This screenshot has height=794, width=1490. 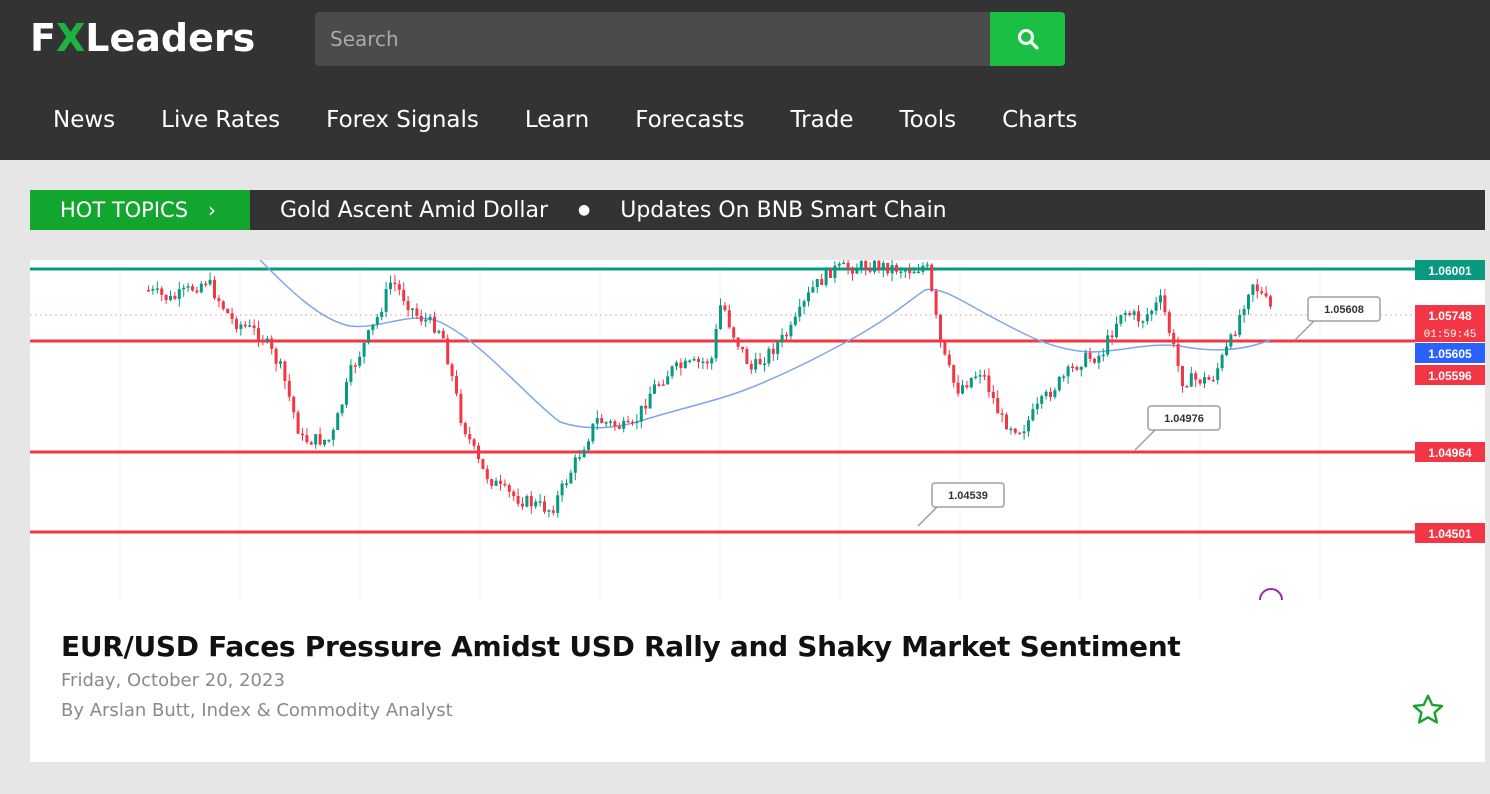 What do you see at coordinates (84, 120) in the screenshot?
I see `nav-item-news: News` at bounding box center [84, 120].